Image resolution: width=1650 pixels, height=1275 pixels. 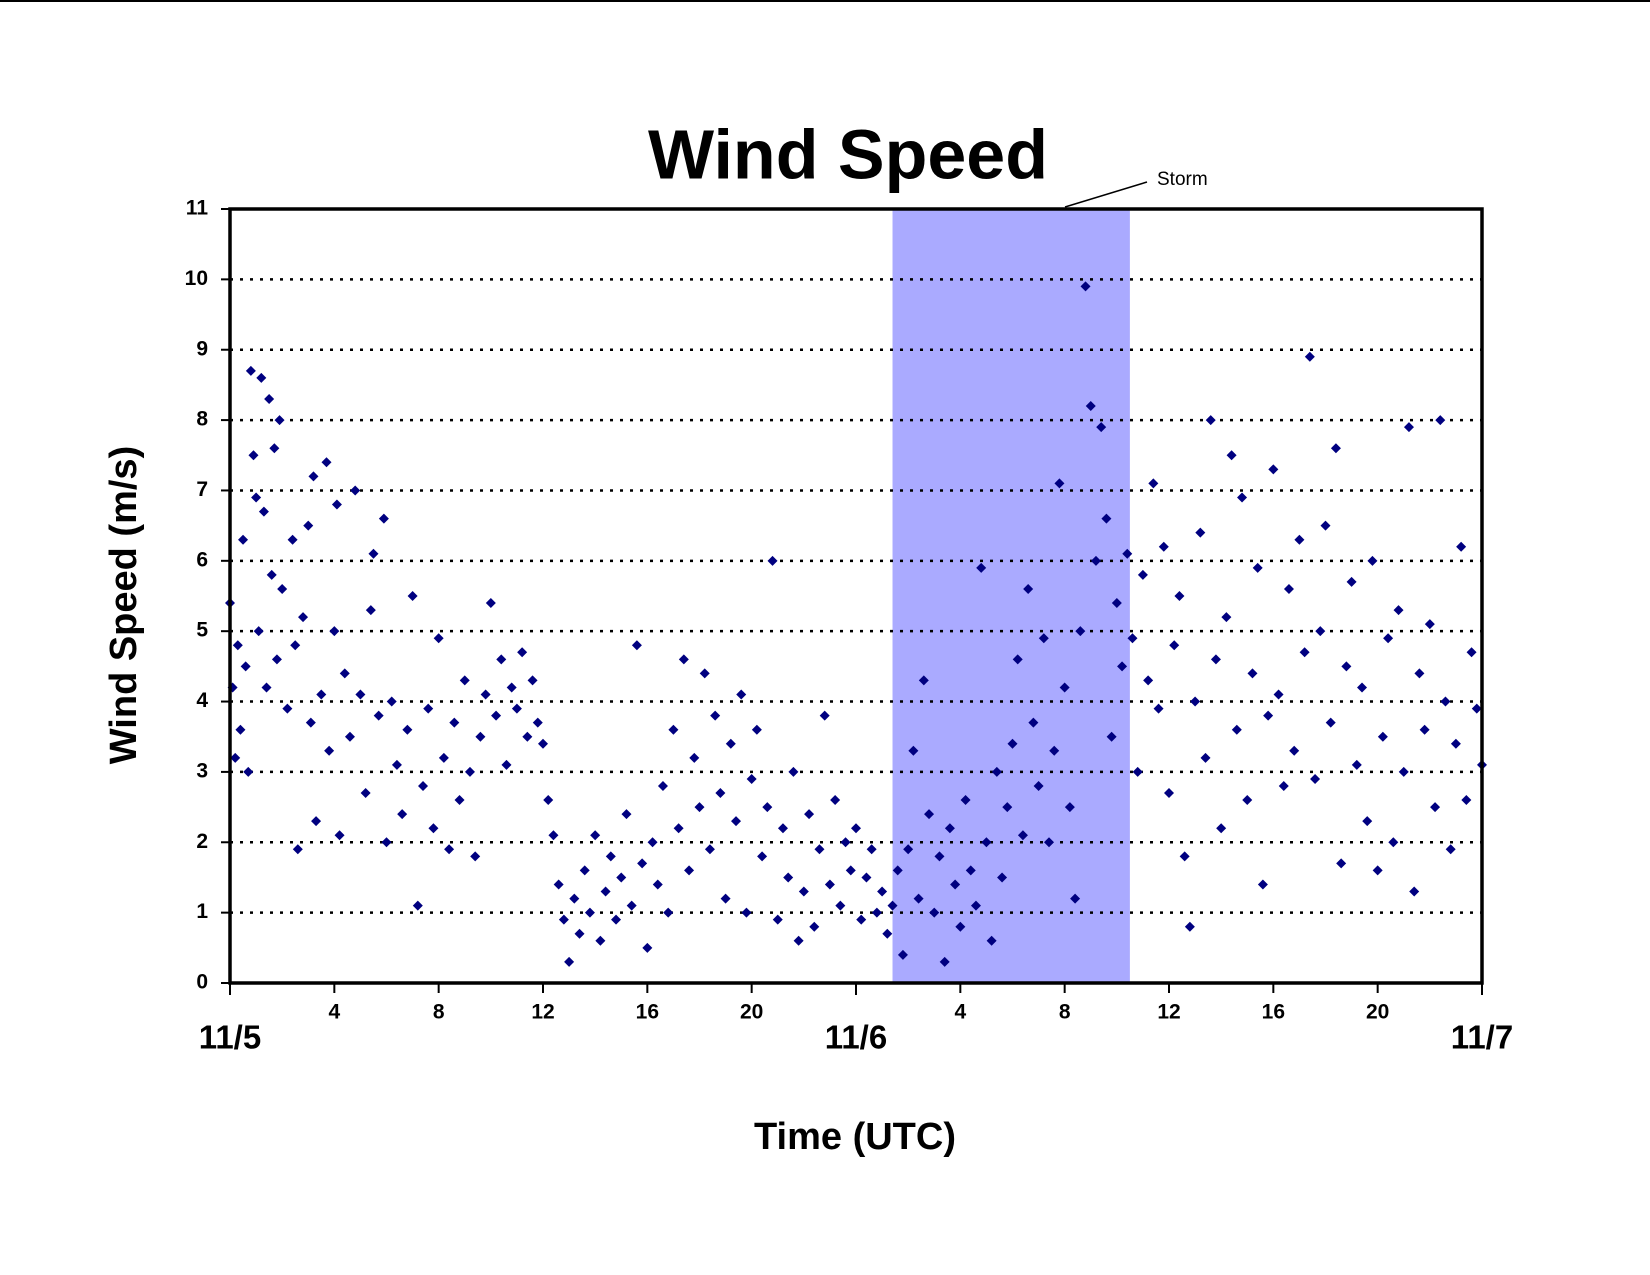 What do you see at coordinates (202, 630) in the screenshot?
I see `y-tick-label: 5` at bounding box center [202, 630].